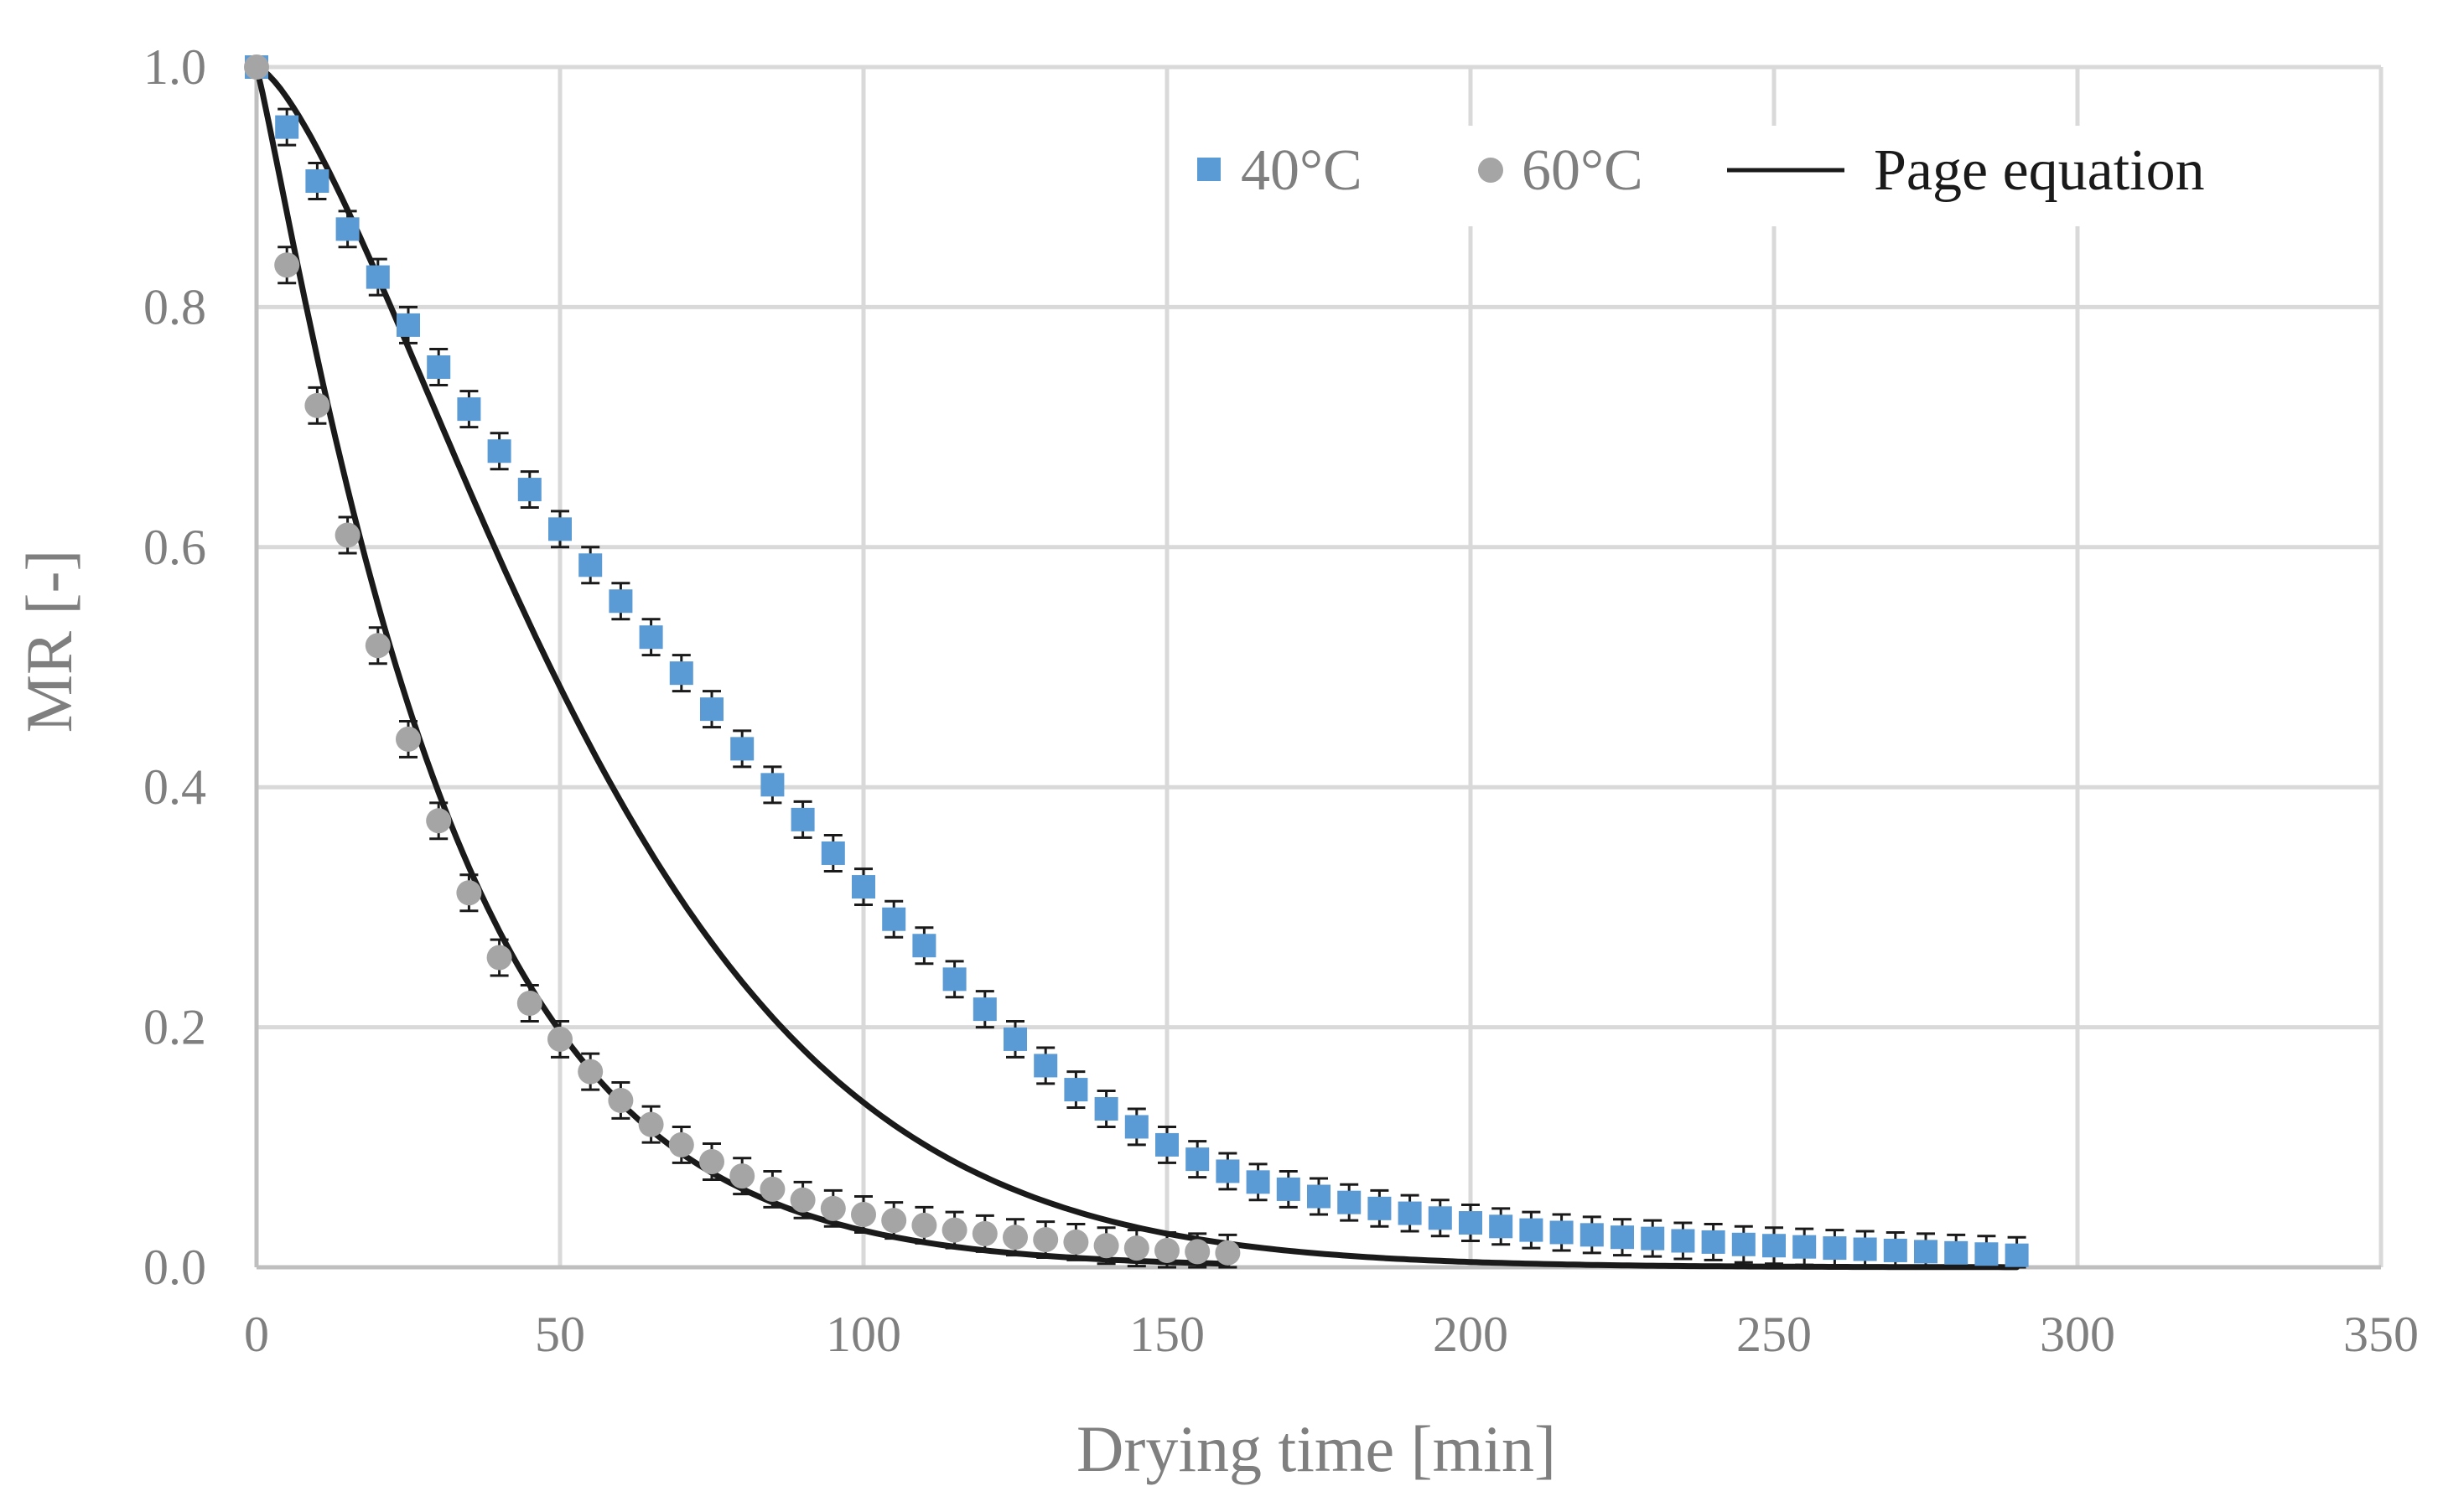  What do you see at coordinates (1582, 170) in the screenshot?
I see `legend-label-60c: 60°C` at bounding box center [1582, 170].